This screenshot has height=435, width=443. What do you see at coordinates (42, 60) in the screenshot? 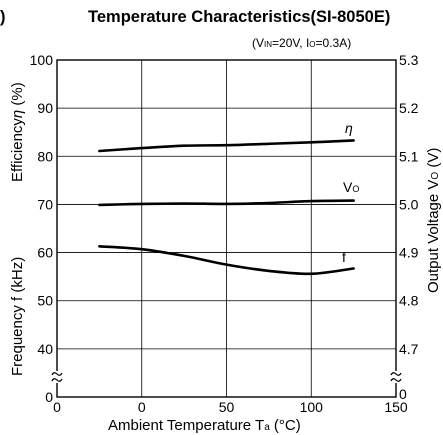
I see `y-left-tick-label: 100` at bounding box center [42, 60].